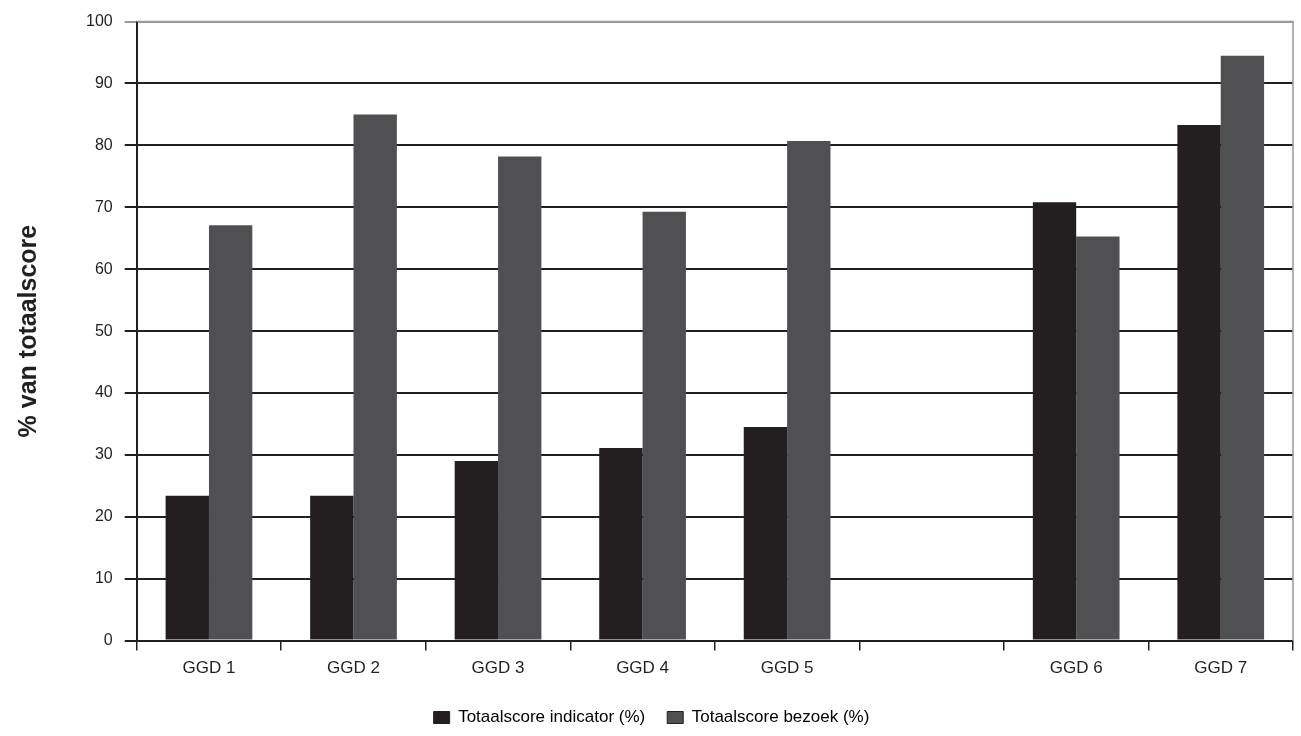 This screenshot has height=736, width=1301. What do you see at coordinates (108, 640) in the screenshot?
I see `y-tick-label: 0` at bounding box center [108, 640].